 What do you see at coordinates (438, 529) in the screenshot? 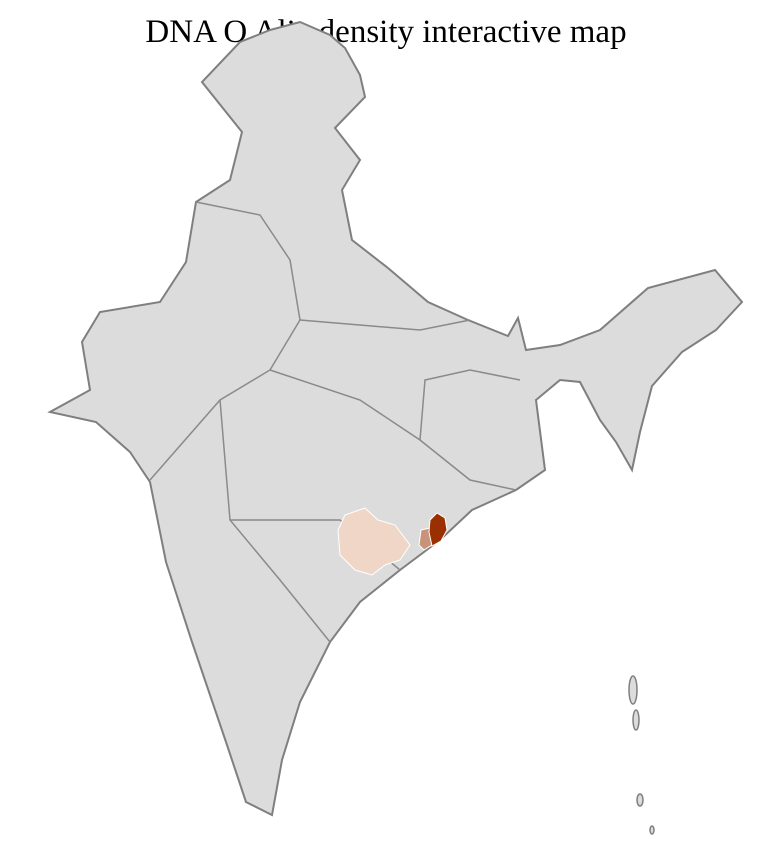
I see `district-high-density` at bounding box center [438, 529].